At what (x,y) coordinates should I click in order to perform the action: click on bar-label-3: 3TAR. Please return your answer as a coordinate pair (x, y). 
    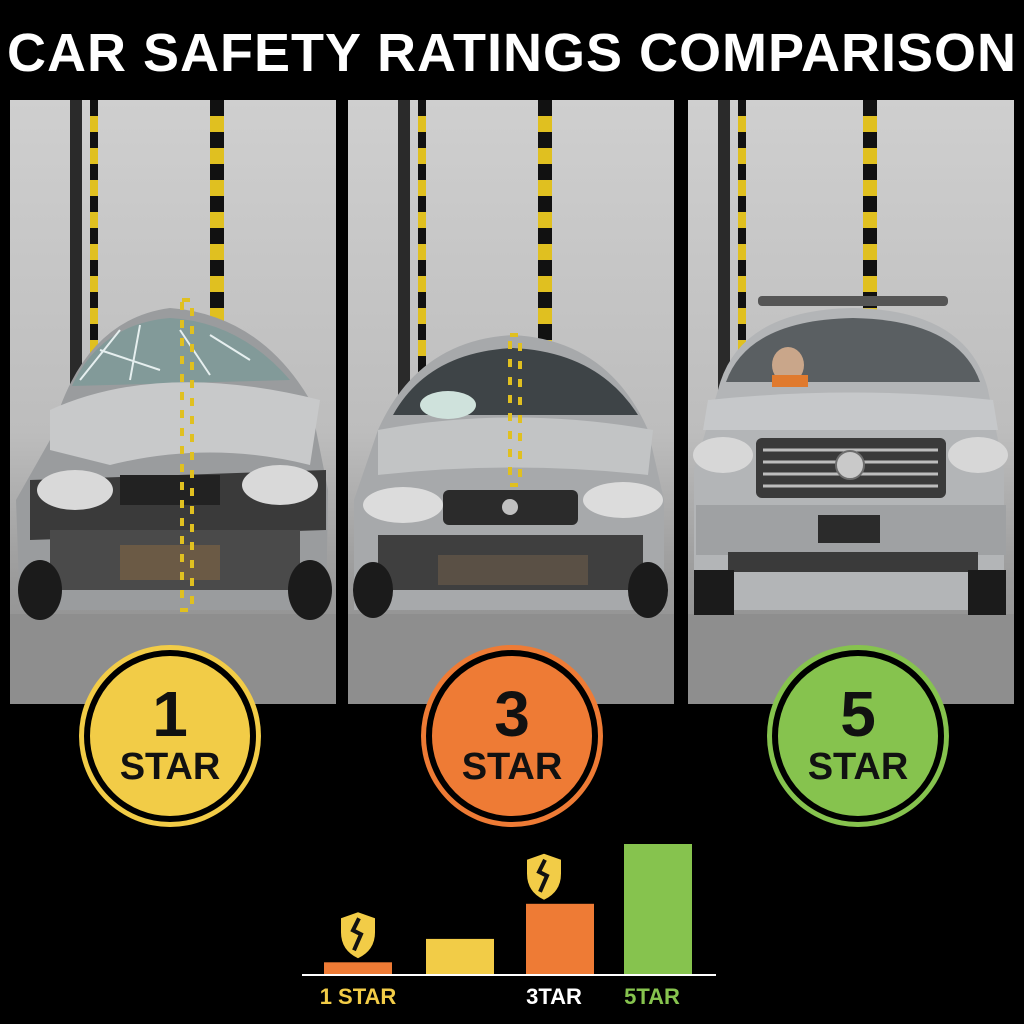
    Looking at the image, I should click on (554, 996).